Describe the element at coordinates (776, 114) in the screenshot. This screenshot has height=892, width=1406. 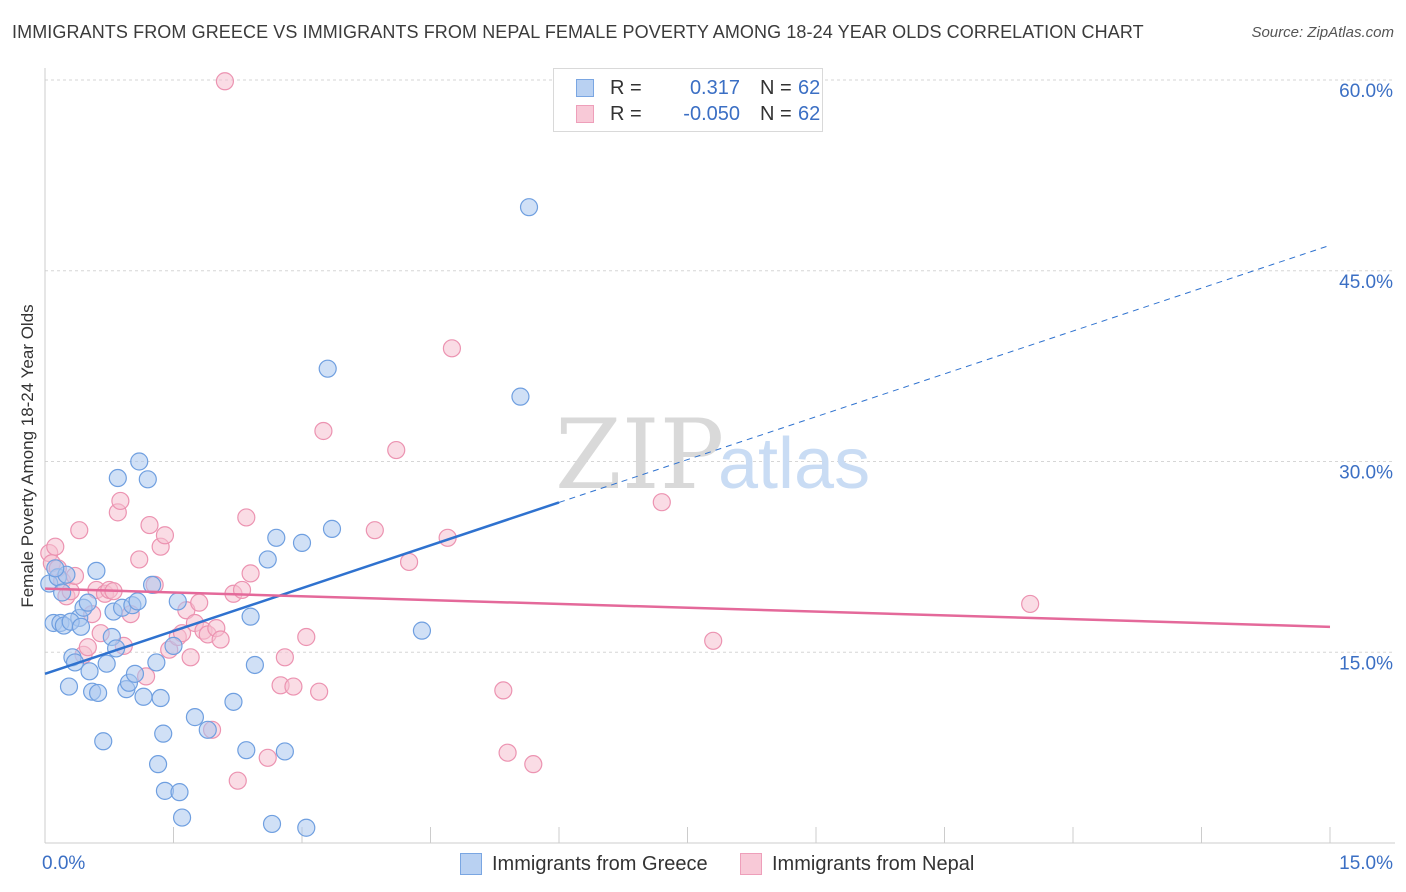
I see `nepal-n-label: N =` at that location.